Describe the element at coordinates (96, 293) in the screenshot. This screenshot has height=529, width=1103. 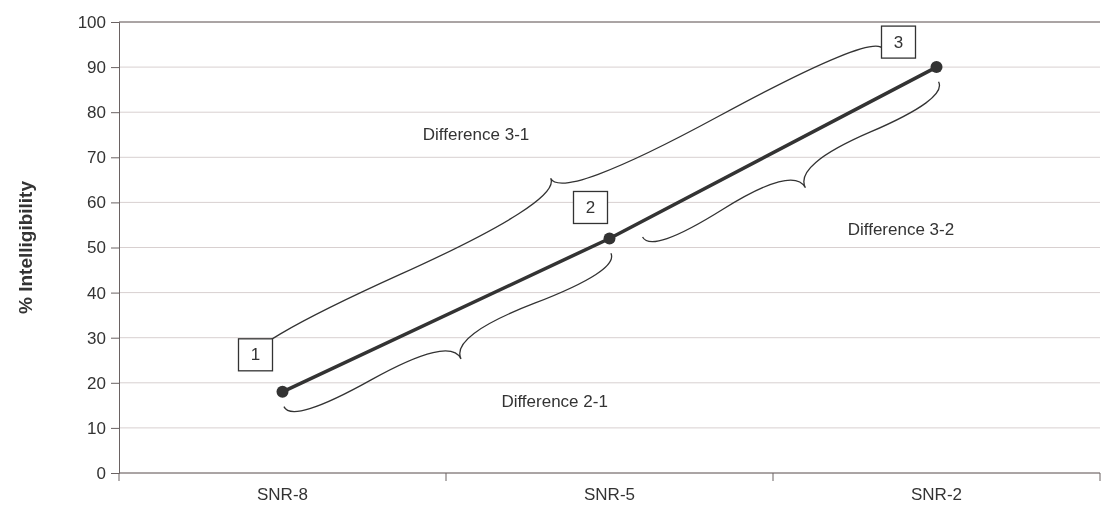
I see `y-tick-label: 40` at that location.